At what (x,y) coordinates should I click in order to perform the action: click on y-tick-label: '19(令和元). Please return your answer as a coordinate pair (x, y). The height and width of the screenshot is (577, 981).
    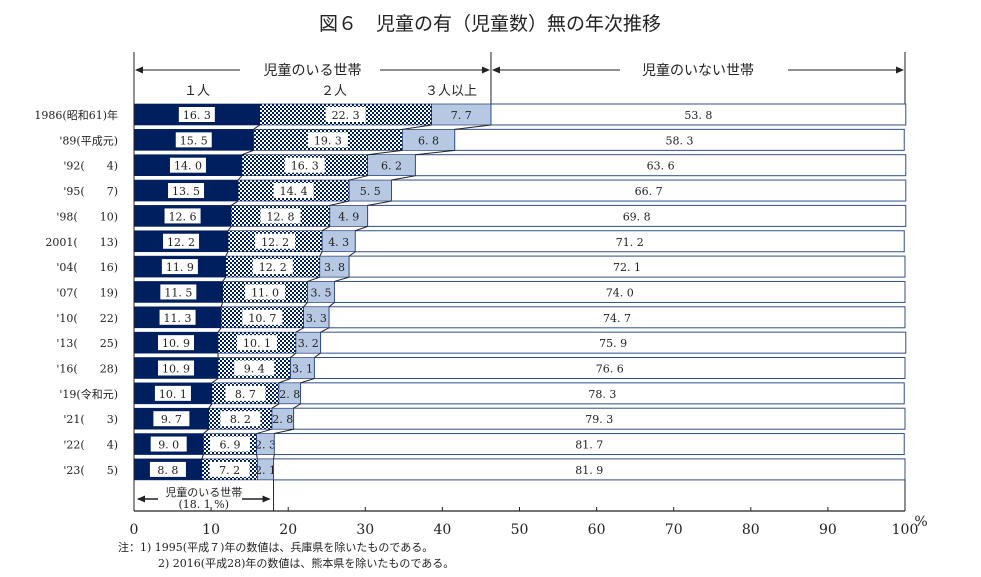
    Looking at the image, I should click on (88, 394).